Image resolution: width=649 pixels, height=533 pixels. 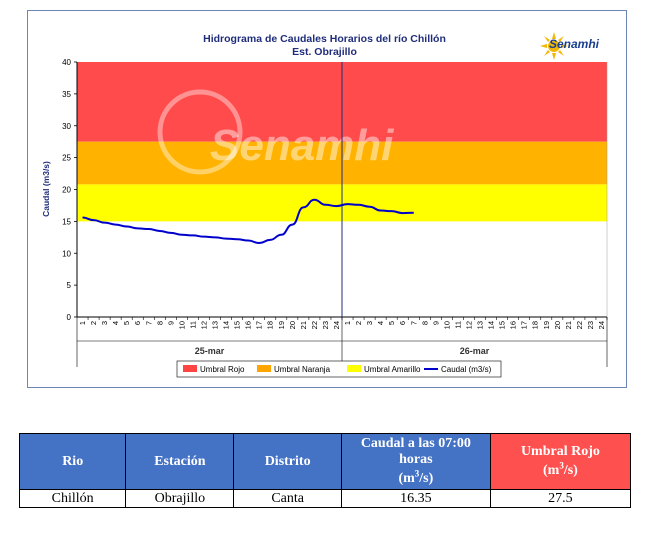 I want to click on watermark-sun-icon, so click(x=200, y=132).